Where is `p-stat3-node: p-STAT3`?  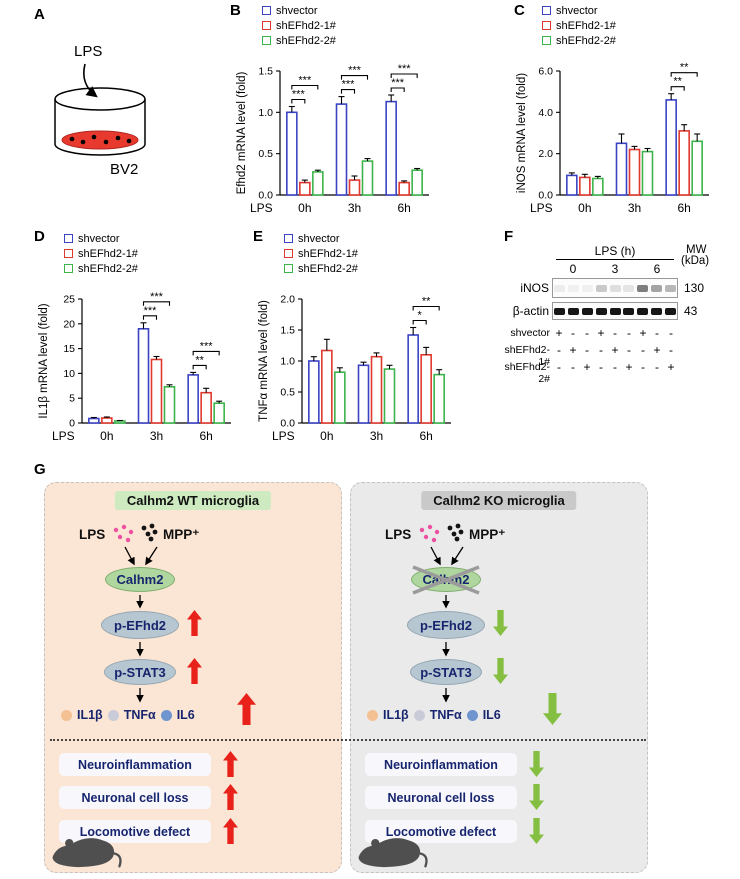
p-stat3-node: p-STAT3 is located at coordinates (446, 672).